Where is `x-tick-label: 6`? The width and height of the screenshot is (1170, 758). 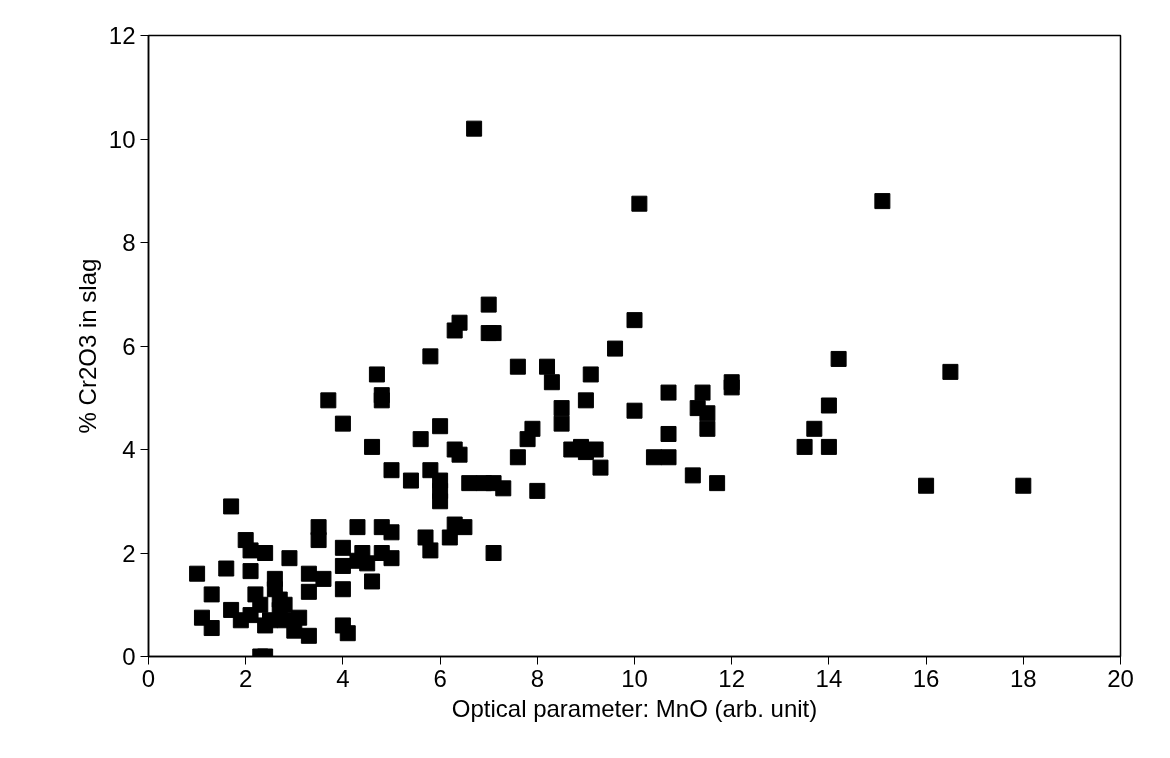
x-tick-label: 6 is located at coordinates (440, 678).